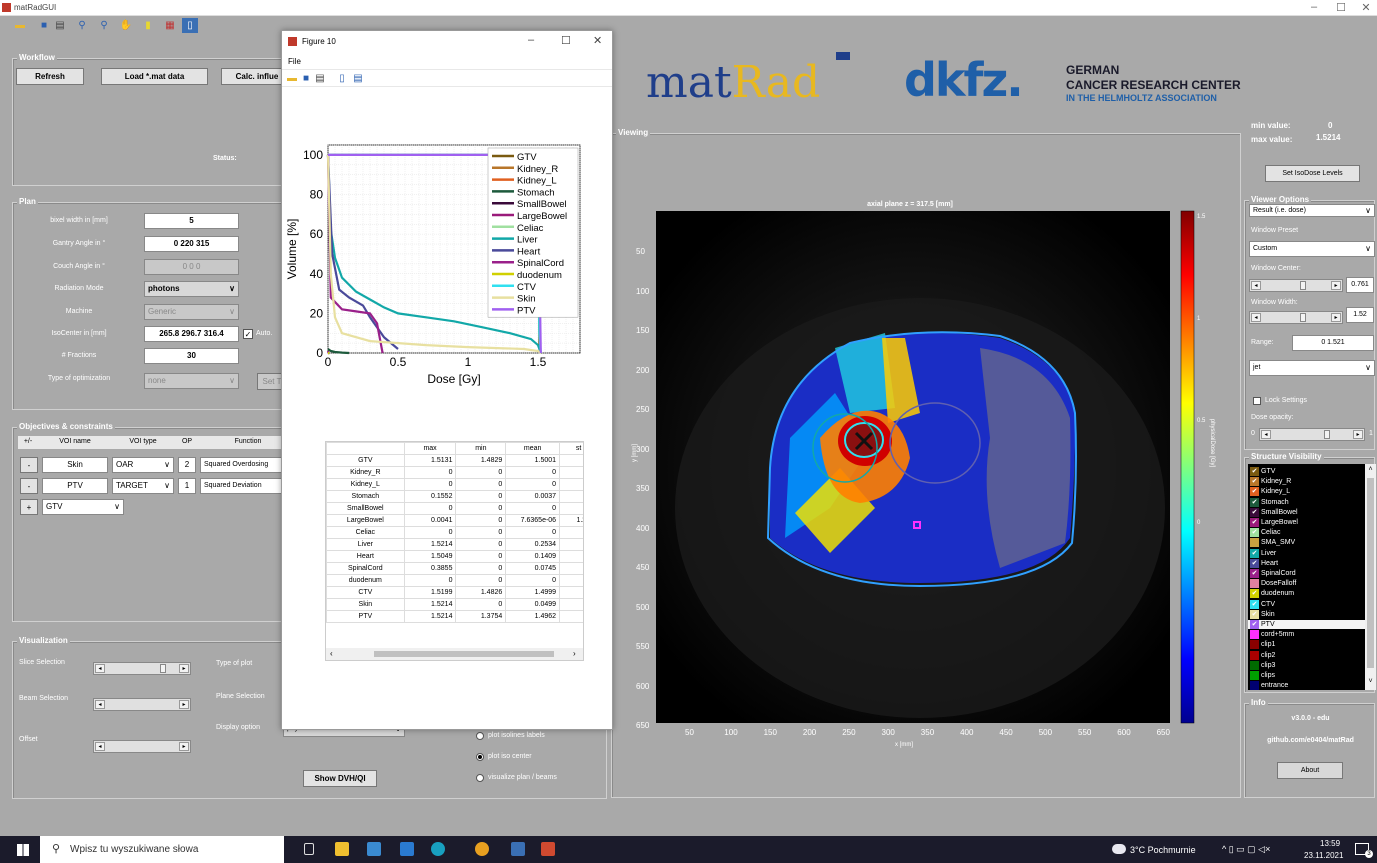  I want to click on figure-legend-icon: ▤, so click(358, 78).